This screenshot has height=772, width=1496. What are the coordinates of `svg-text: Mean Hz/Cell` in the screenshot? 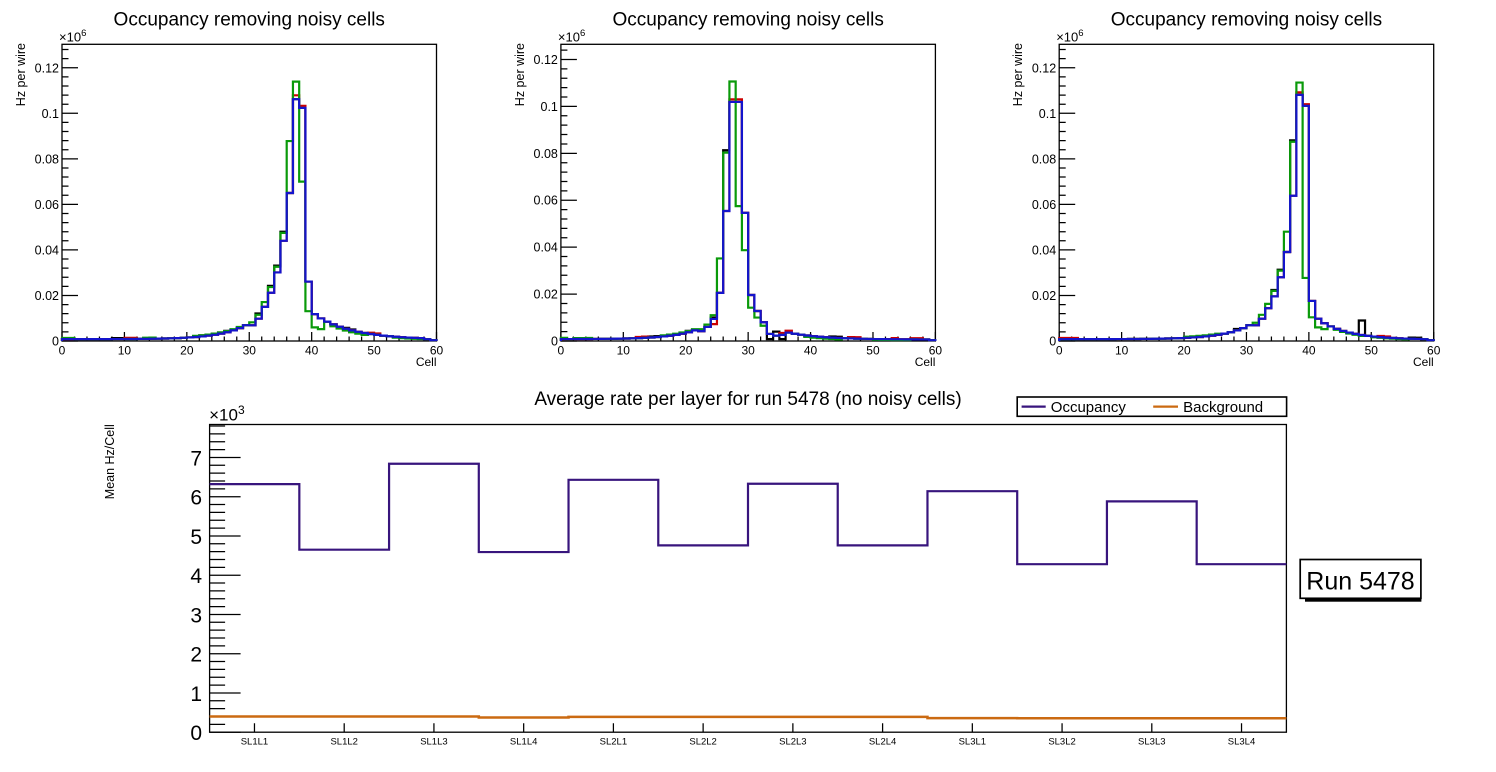 It's located at (110, 461).